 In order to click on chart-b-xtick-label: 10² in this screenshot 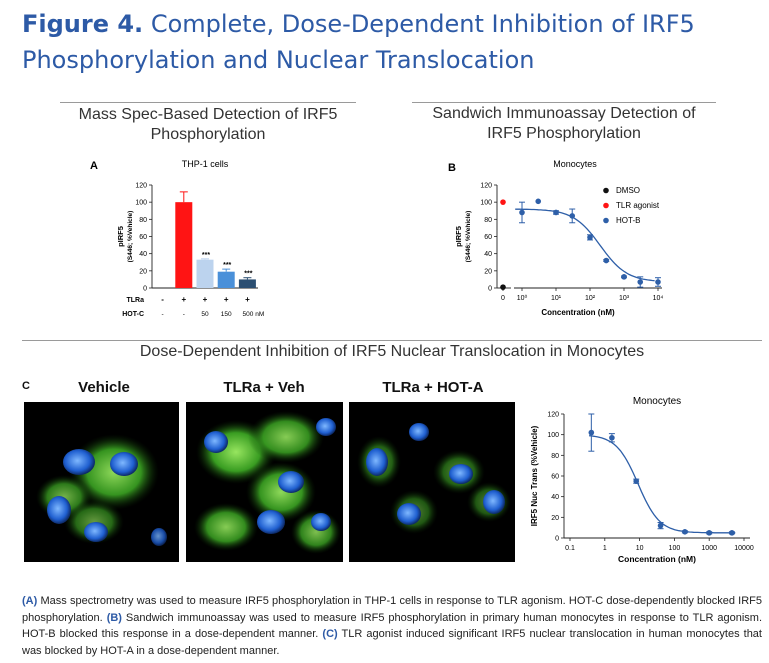, I will do `click(590, 298)`.